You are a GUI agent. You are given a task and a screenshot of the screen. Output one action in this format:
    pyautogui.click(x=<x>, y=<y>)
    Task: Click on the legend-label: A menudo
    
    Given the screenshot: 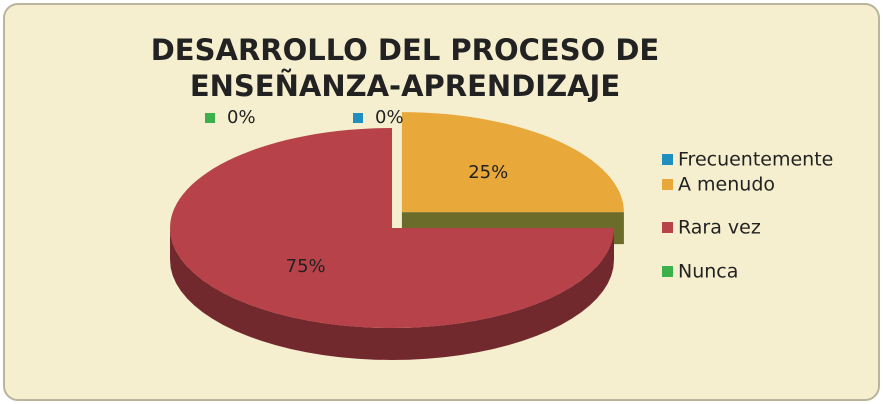 What is the action you would take?
    pyautogui.click(x=726, y=185)
    